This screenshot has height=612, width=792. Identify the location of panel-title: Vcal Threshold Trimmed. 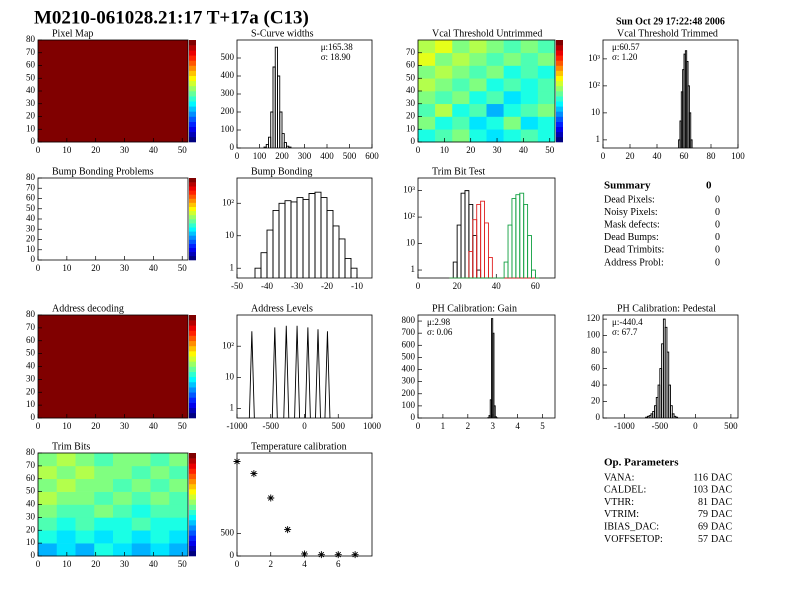
(667, 33).